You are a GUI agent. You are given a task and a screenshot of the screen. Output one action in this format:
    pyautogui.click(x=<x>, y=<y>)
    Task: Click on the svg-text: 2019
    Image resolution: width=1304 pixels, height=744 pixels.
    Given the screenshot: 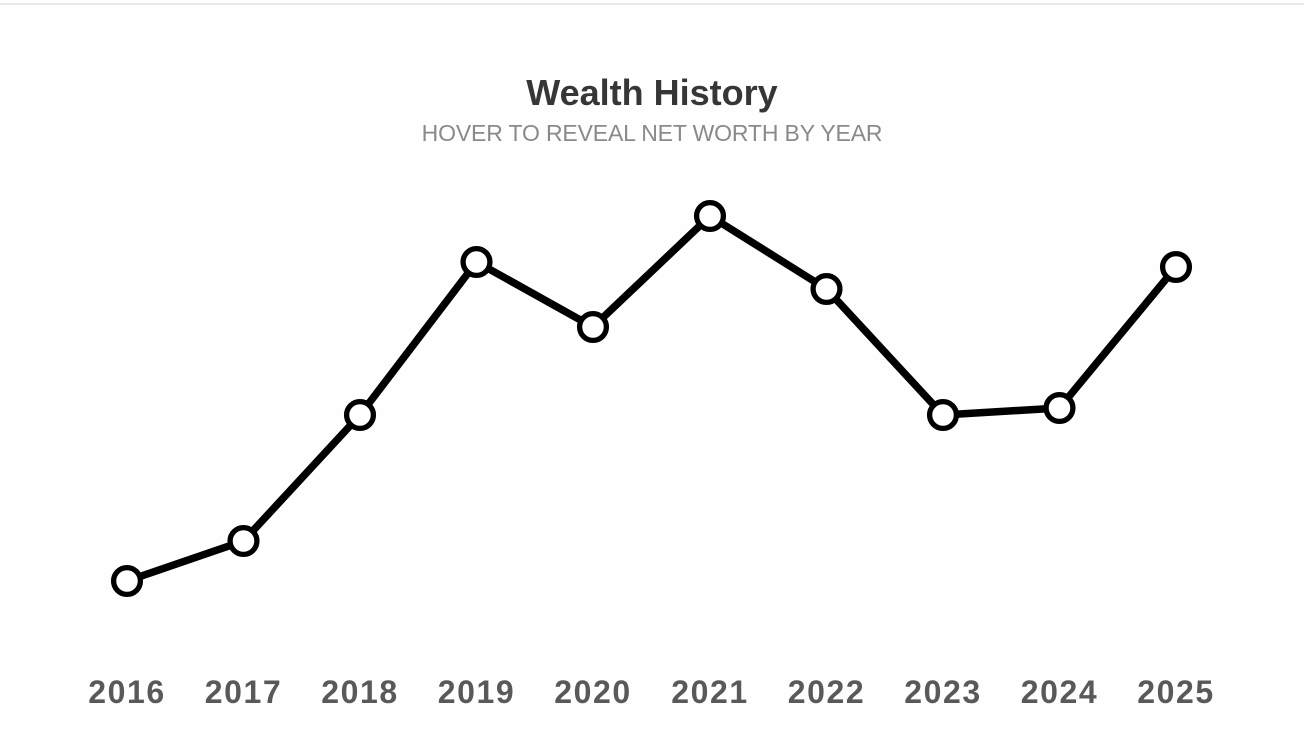 What is the action you would take?
    pyautogui.click(x=477, y=692)
    